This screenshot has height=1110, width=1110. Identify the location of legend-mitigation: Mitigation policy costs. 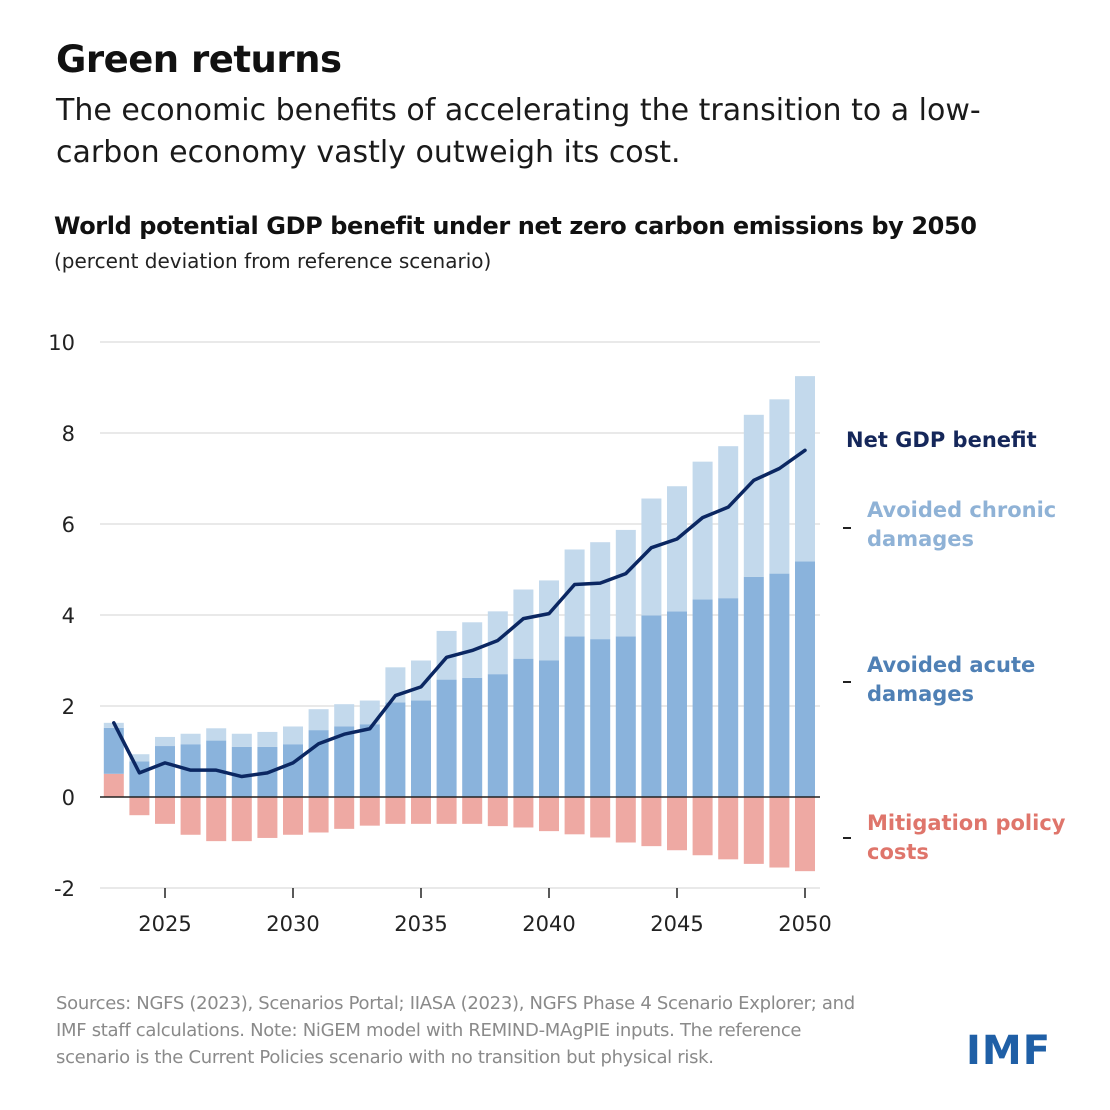
(966, 837).